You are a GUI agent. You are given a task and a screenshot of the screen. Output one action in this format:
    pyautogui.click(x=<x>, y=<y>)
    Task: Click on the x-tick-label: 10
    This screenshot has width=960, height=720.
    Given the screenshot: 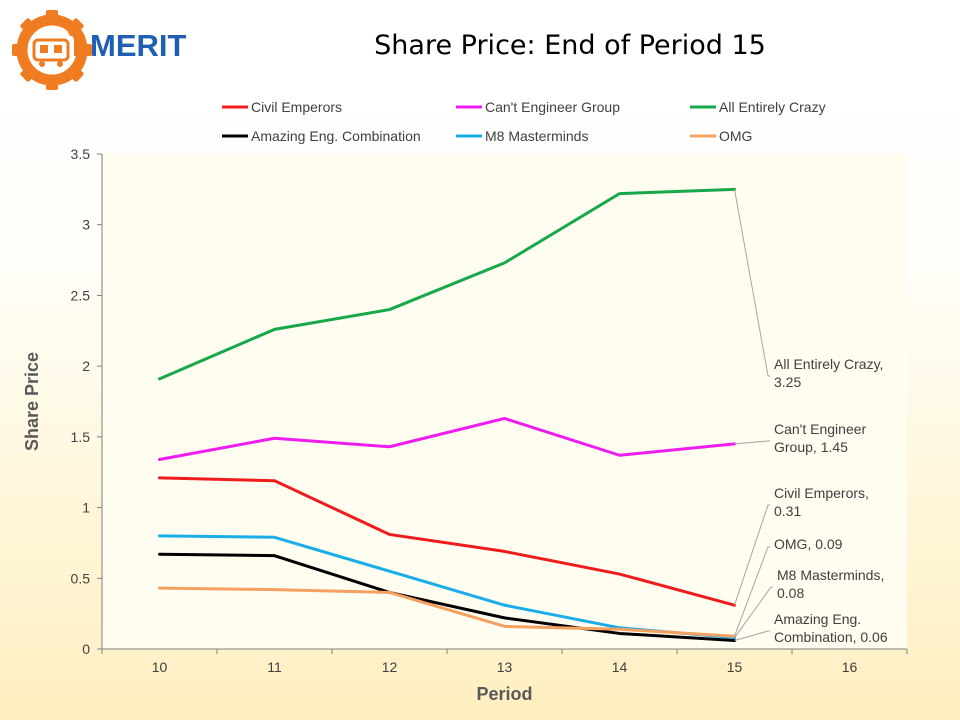 What is the action you would take?
    pyautogui.click(x=160, y=667)
    